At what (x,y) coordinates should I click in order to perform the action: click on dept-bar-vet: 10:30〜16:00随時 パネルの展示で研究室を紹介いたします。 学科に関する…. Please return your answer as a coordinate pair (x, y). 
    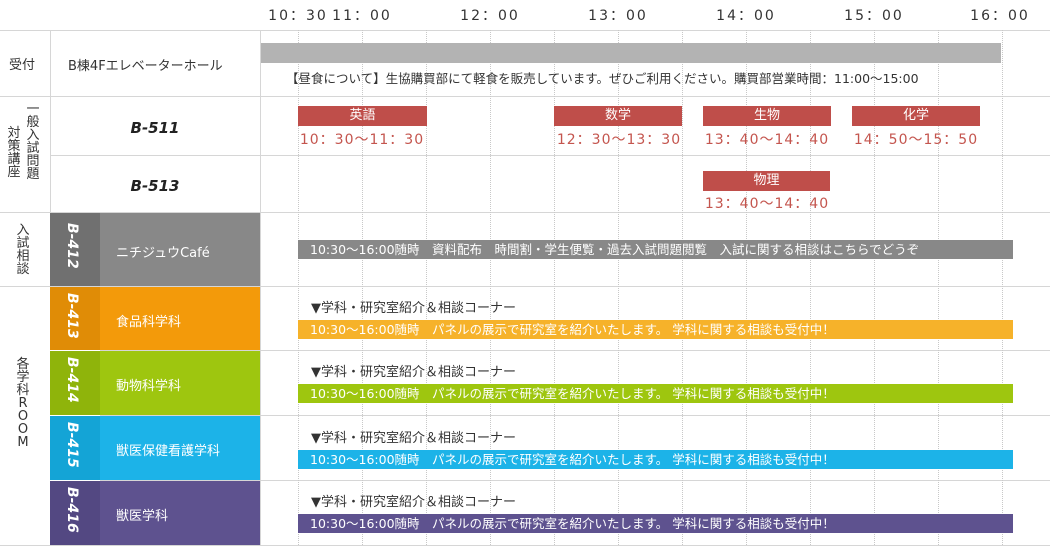
    Looking at the image, I should click on (655, 523).